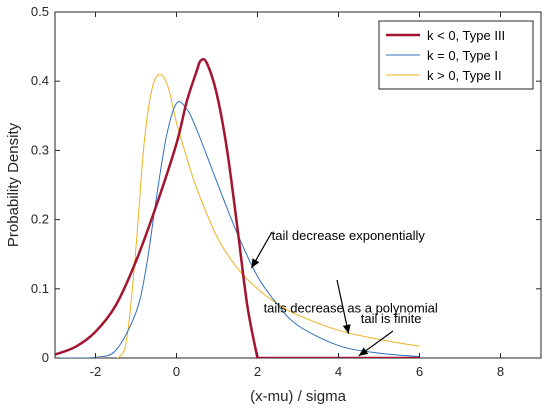 The height and width of the screenshot is (412, 550). What do you see at coordinates (96, 371) in the screenshot?
I see `x-tick-label: -2` at bounding box center [96, 371].